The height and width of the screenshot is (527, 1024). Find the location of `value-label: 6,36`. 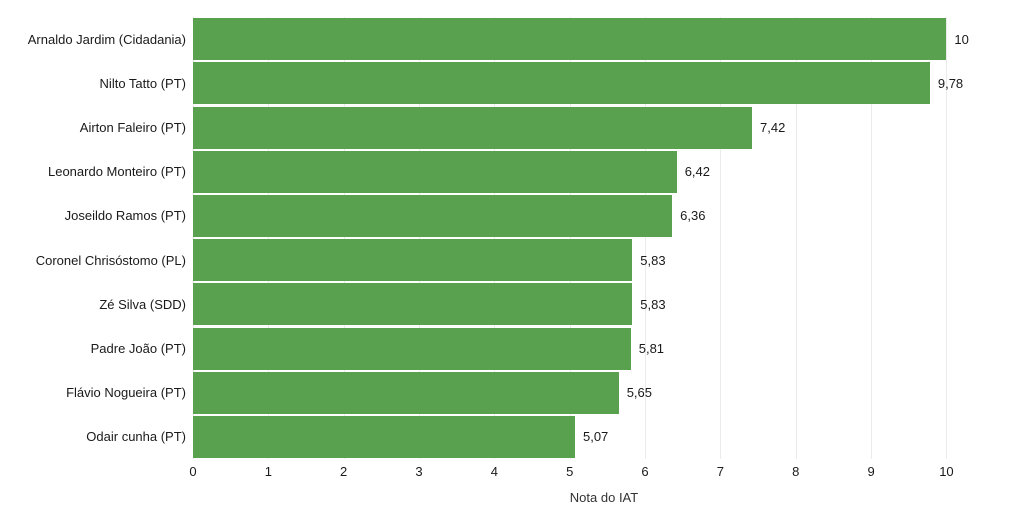

value-label: 6,36 is located at coordinates (693, 216).